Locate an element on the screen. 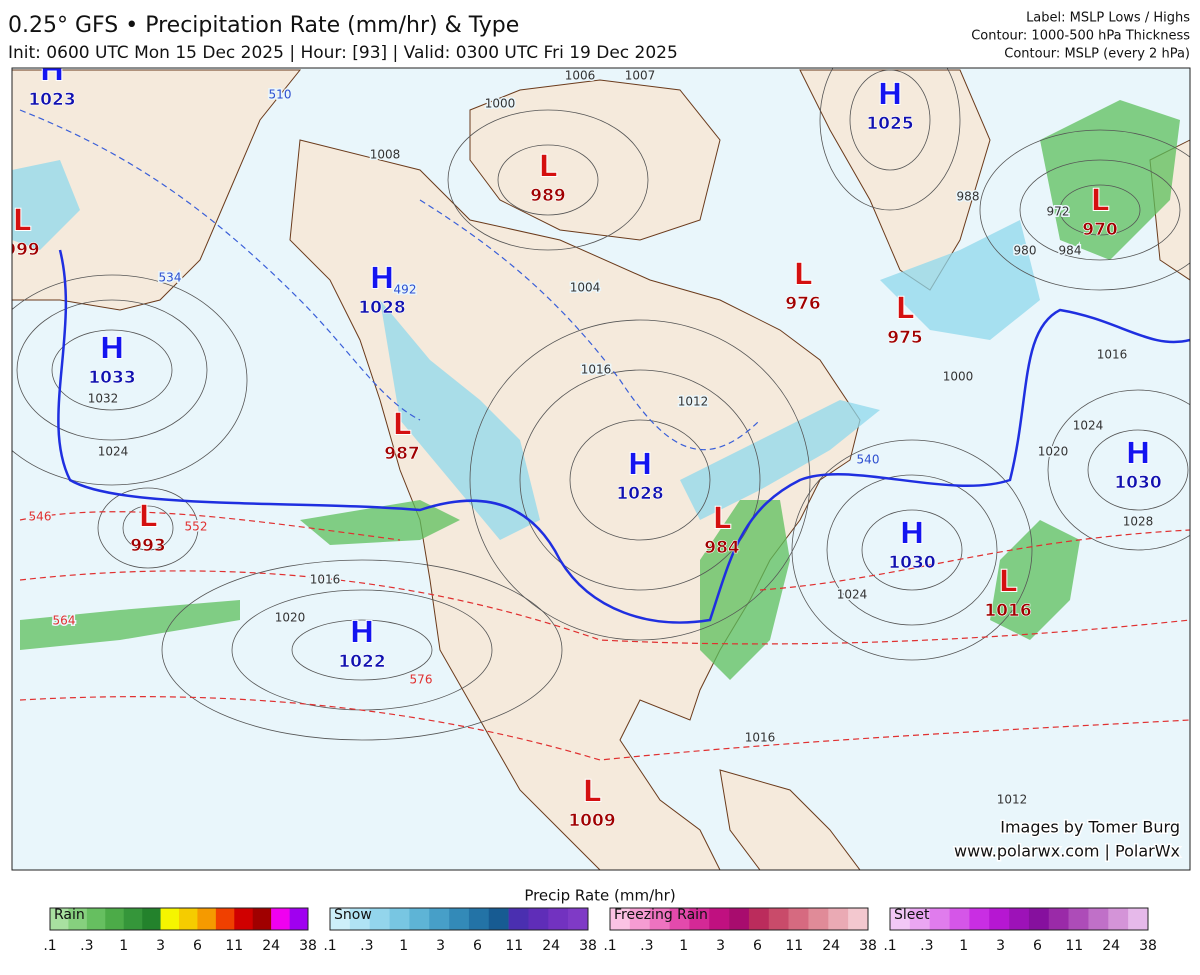 The height and width of the screenshot is (975, 1200). colorbar-tick-label: 6 is located at coordinates (757, 946).